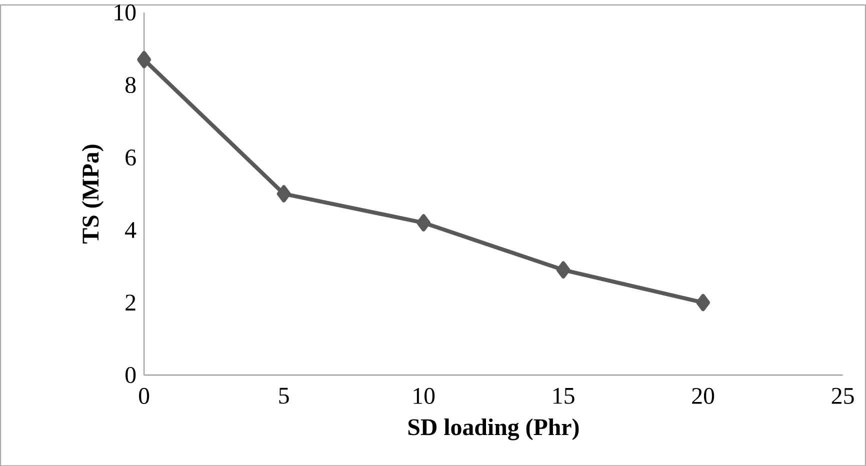 The width and height of the screenshot is (866, 466). Describe the element at coordinates (131, 375) in the screenshot. I see `y-tick-label: 0` at that location.